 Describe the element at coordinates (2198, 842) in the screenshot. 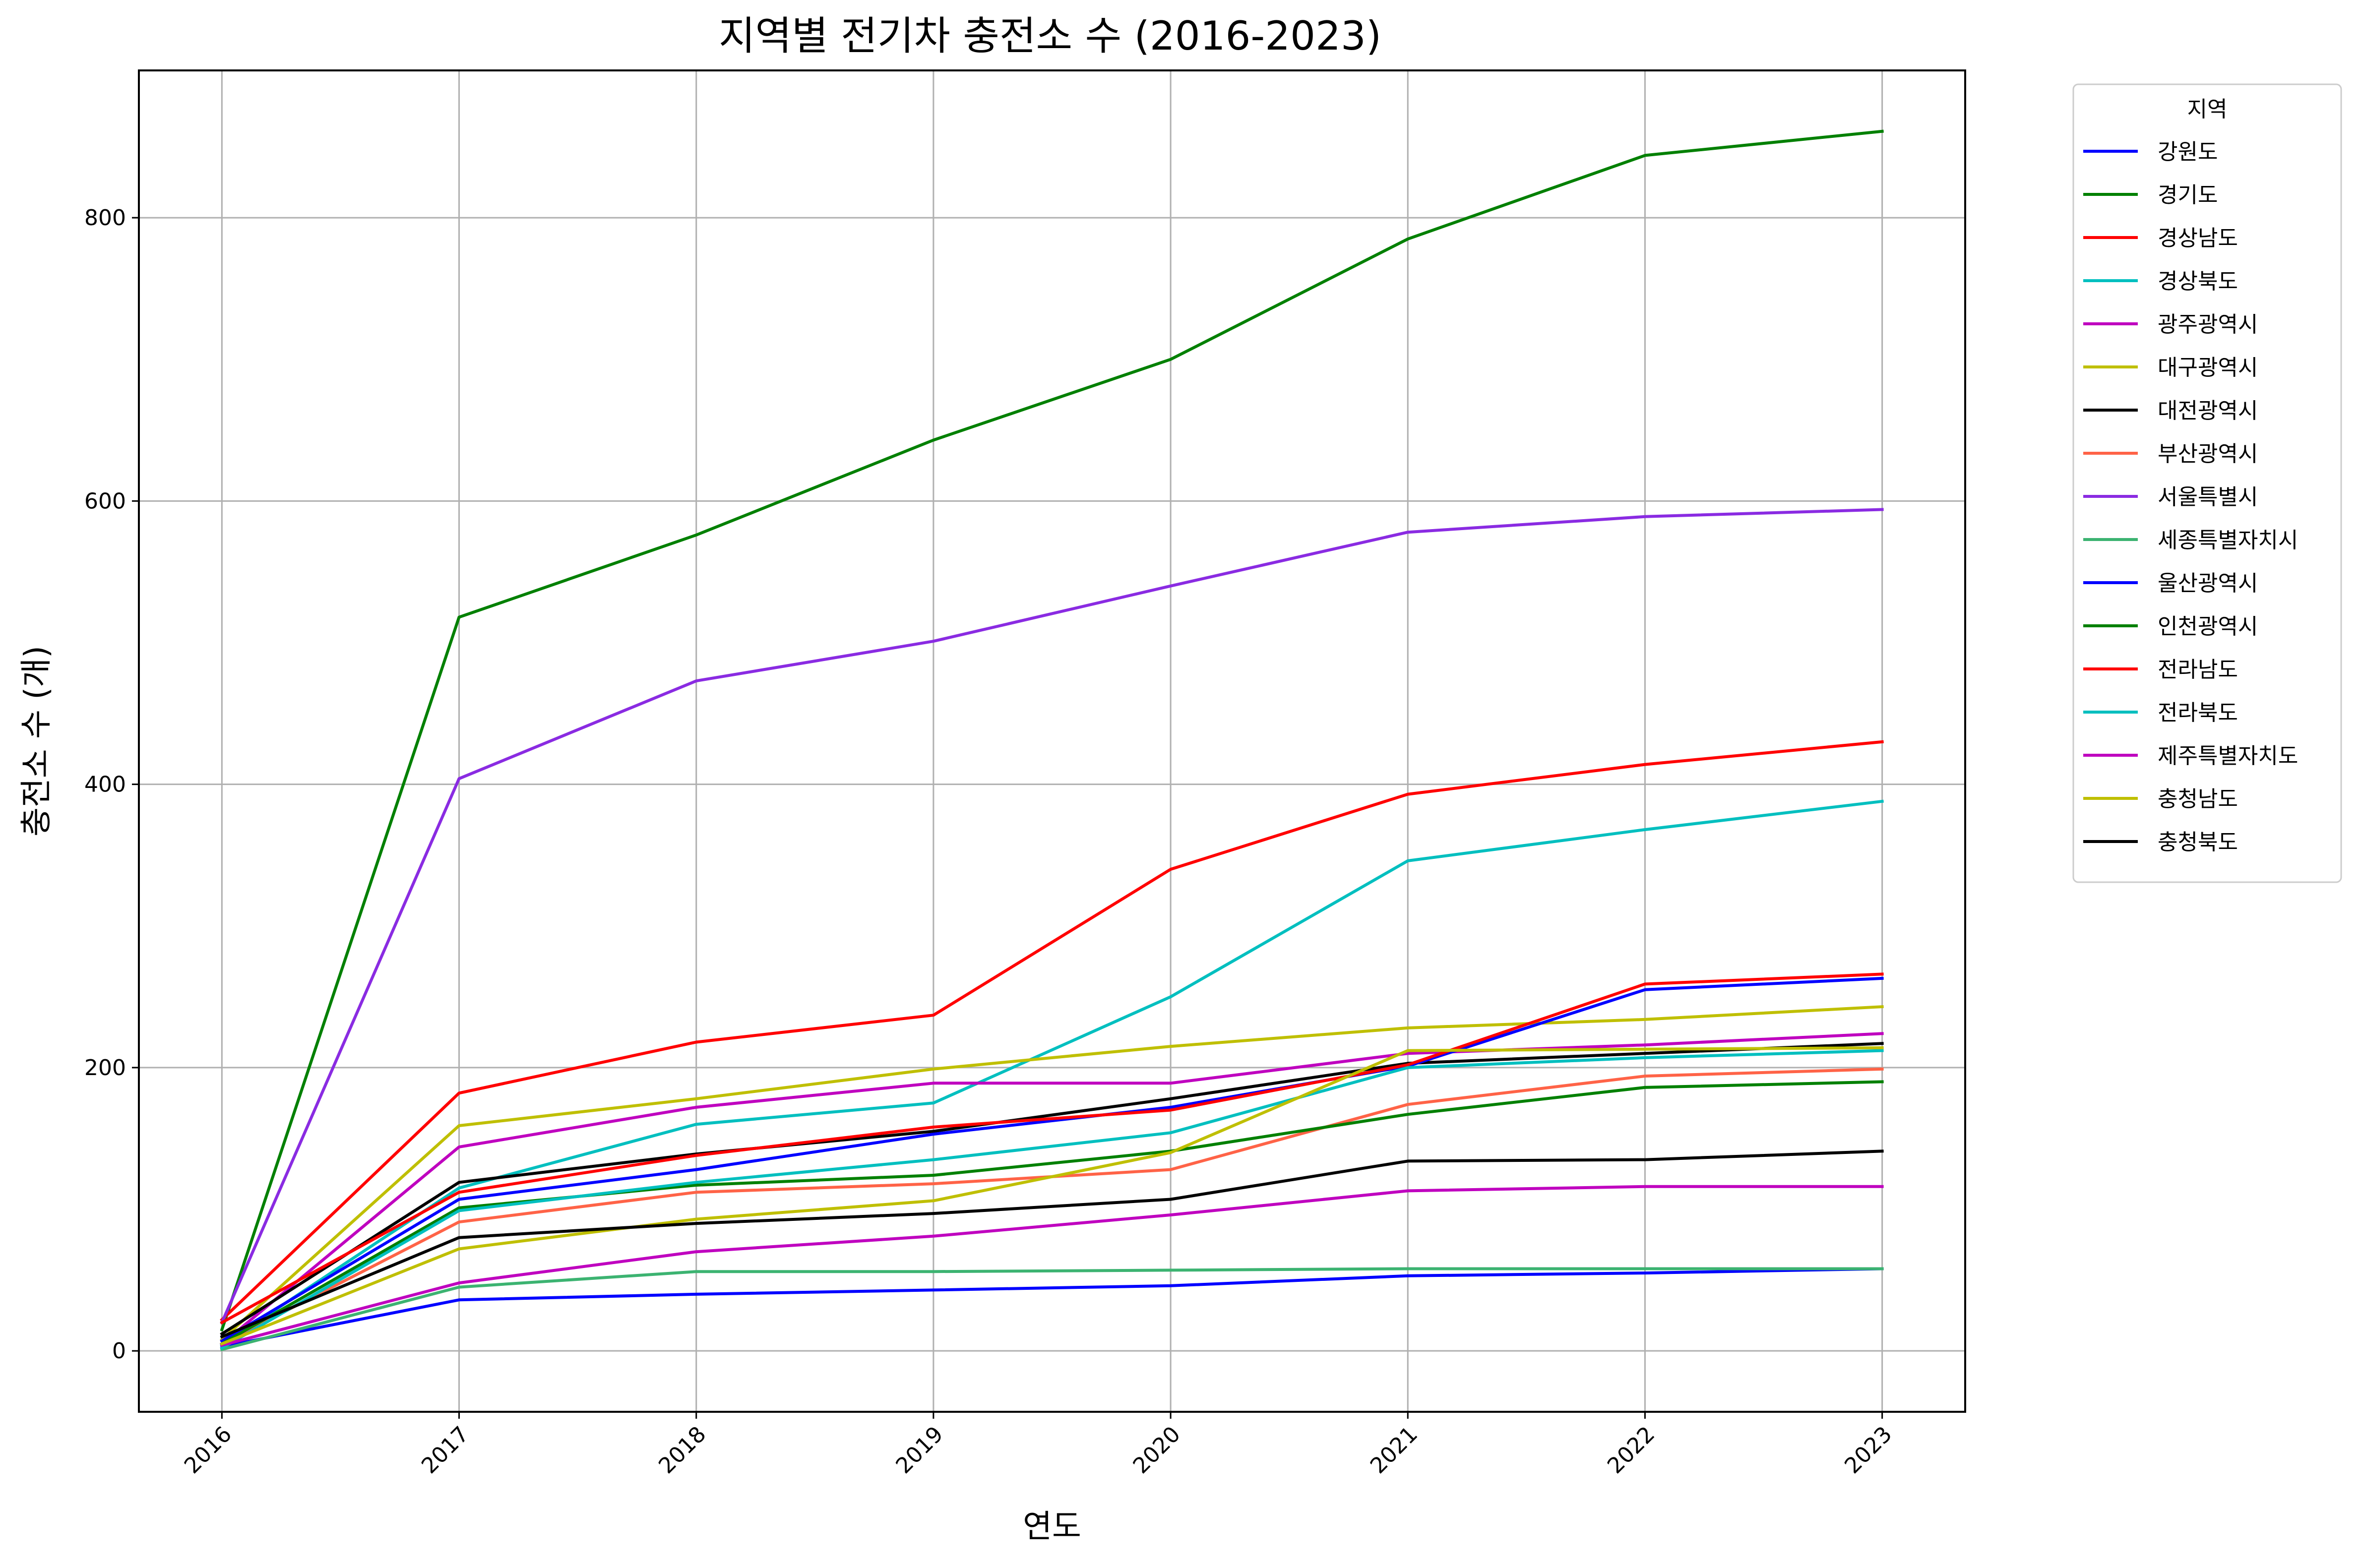

I see `legend-label: 충청북도` at that location.